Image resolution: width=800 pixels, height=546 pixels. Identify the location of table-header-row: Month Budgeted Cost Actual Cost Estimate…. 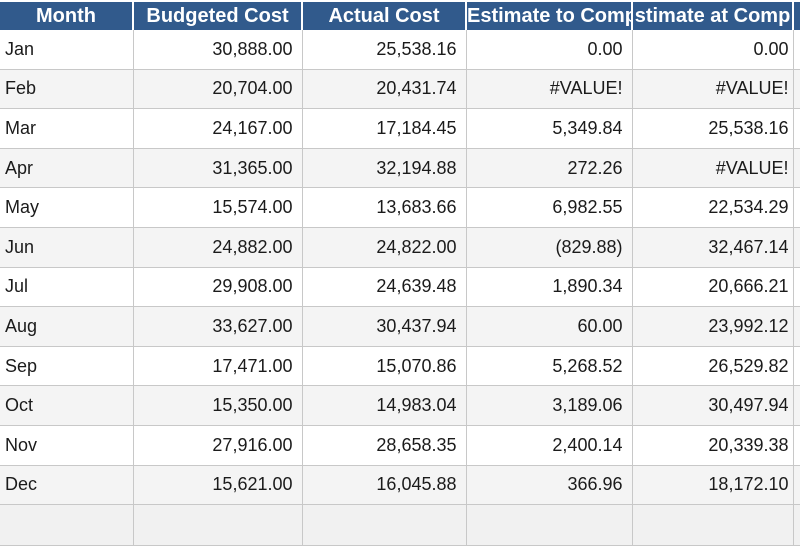
(400, 16).